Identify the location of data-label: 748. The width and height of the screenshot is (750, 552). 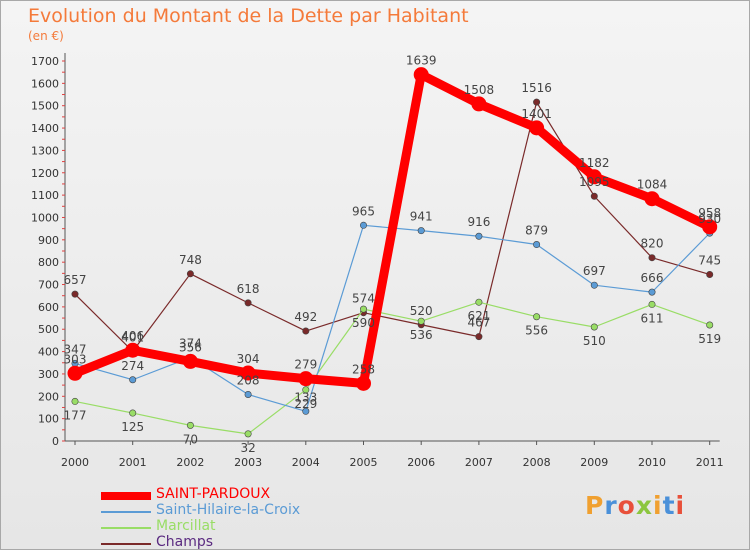
(190, 260).